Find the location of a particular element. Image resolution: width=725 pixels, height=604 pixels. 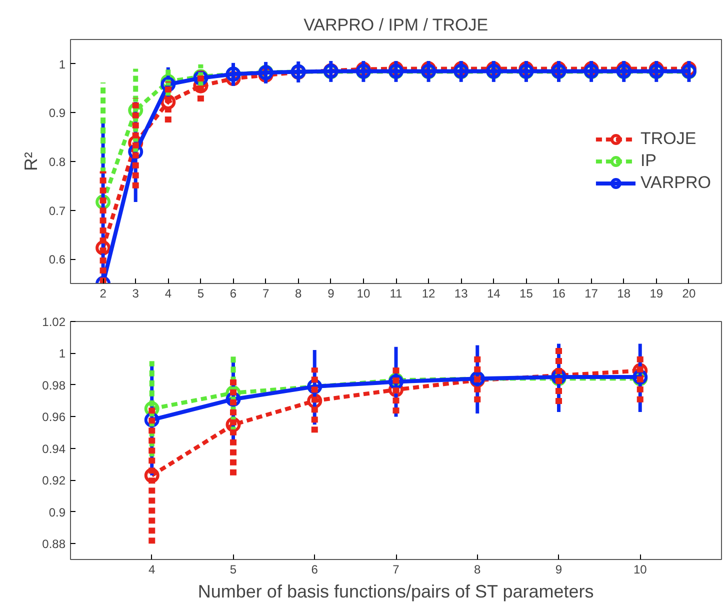

y-tick-label: 1.02 is located at coordinates (54, 322).